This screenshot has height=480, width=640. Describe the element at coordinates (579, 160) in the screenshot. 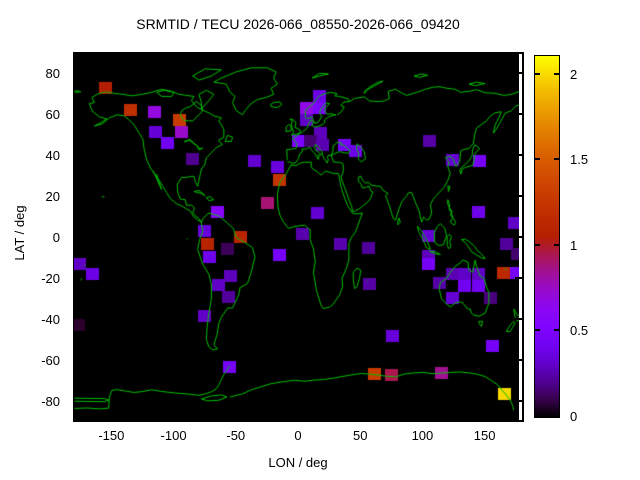

I see `colorbar-tick-label: 1.5` at that location.